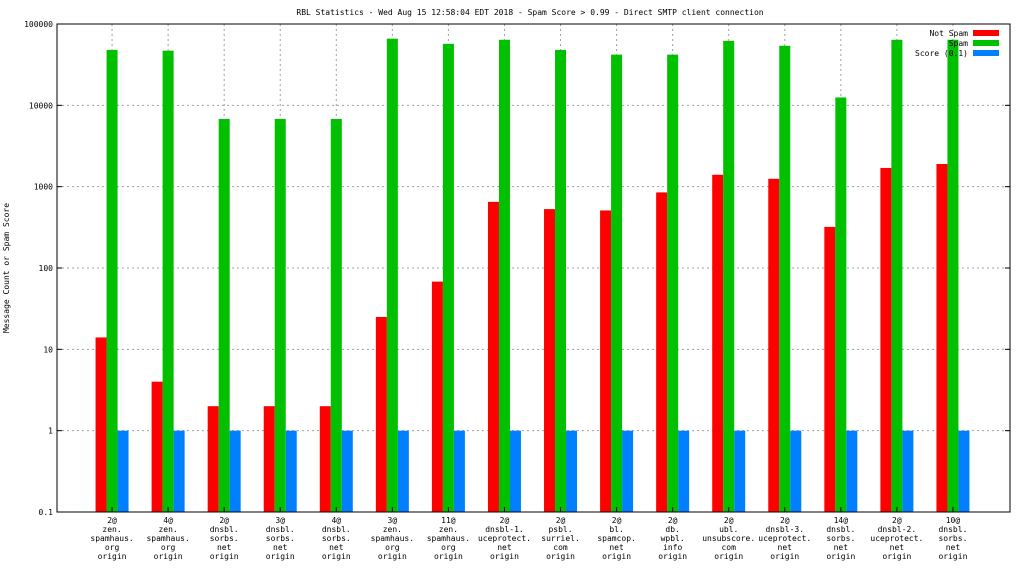 This screenshot has height=576, width=1024. Describe the element at coordinates (728, 538) in the screenshot. I see `x-tick-label: 2@ ubl. unsubscore. com origin` at that location.